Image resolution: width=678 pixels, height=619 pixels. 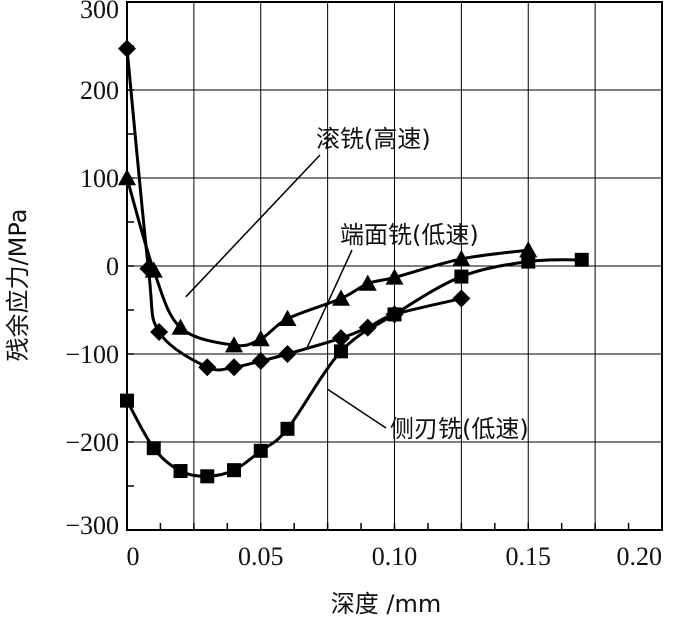 I want to click on y-tick-label: 300, so click(x=99, y=12).